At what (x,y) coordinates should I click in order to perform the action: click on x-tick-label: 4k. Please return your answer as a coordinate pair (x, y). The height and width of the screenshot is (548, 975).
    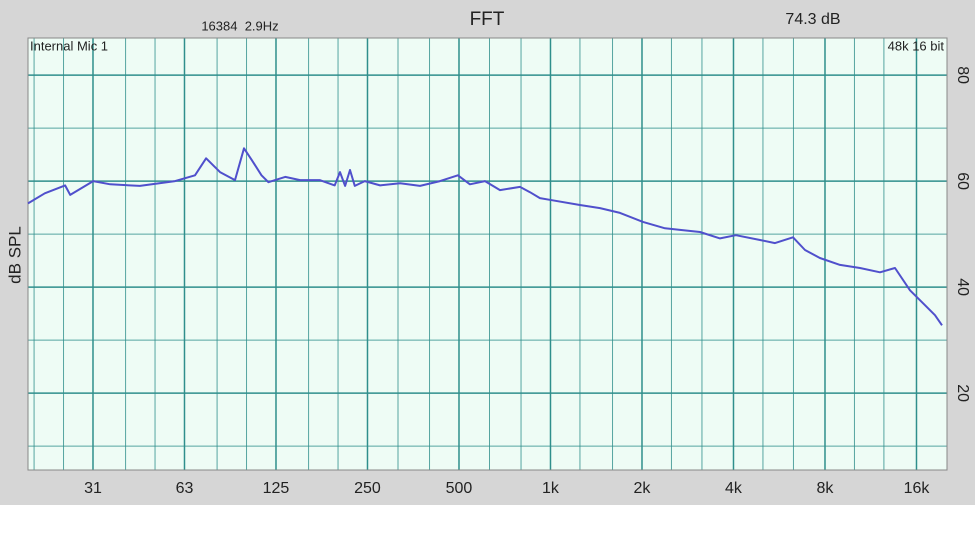
    Looking at the image, I should click on (734, 488).